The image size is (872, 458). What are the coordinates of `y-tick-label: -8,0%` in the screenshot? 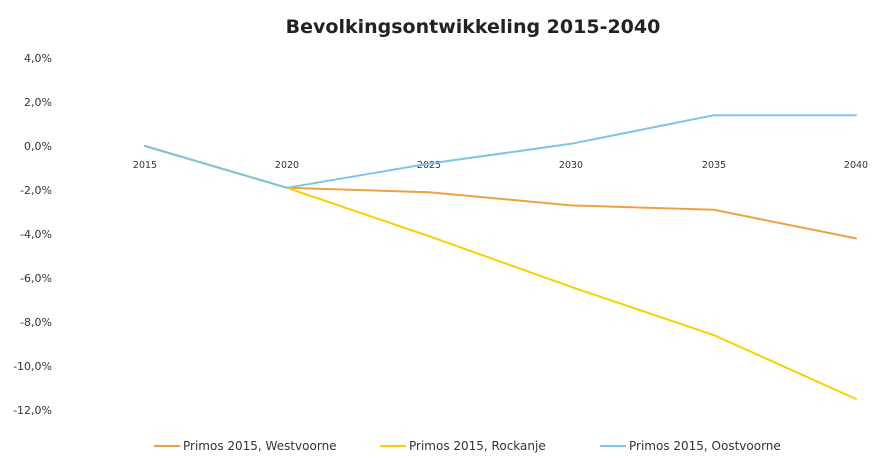 It's located at (36, 322).